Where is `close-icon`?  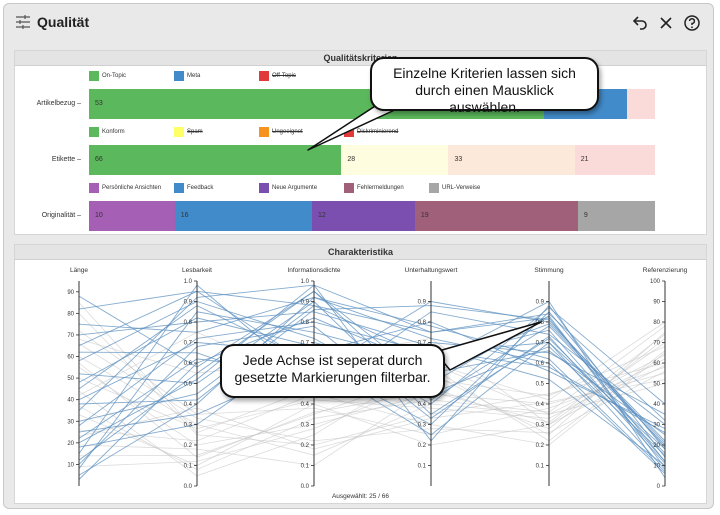
close-icon is located at coordinates (666, 23).